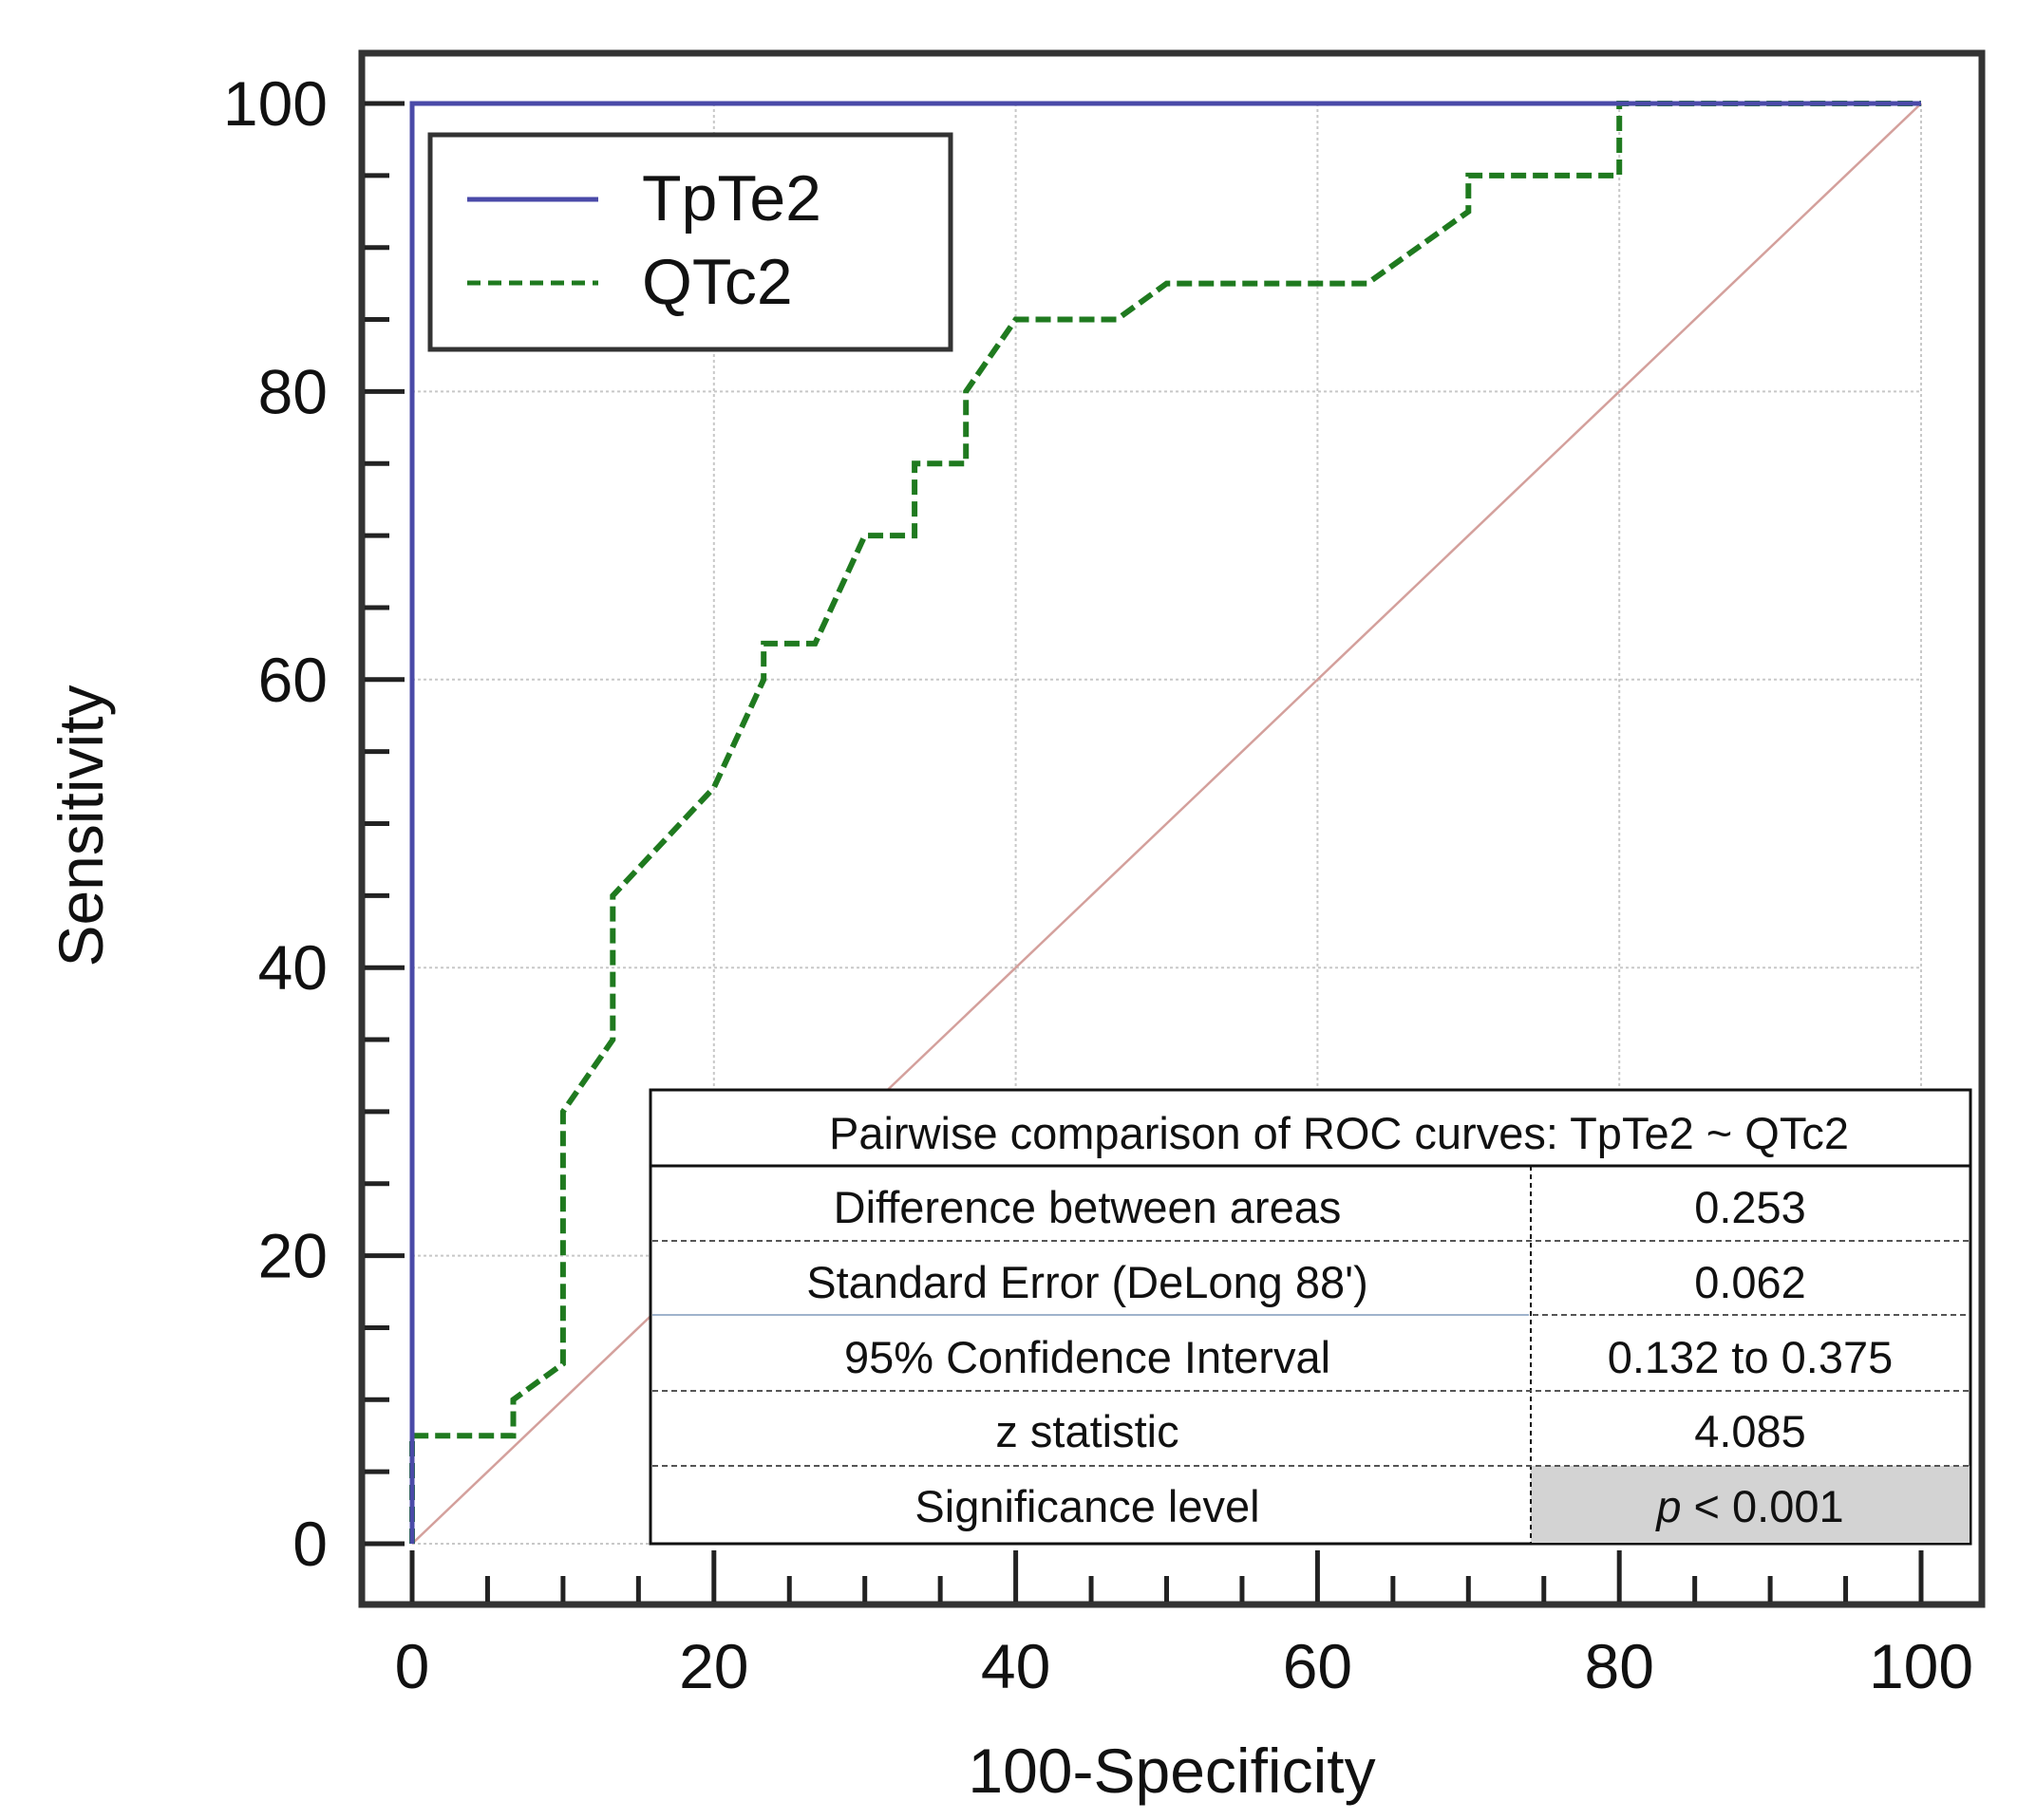 The height and width of the screenshot is (1820, 2017). Describe the element at coordinates (275, 823) in the screenshot. I see `y-tick-labels: 0 20 40 60 80 100` at that location.